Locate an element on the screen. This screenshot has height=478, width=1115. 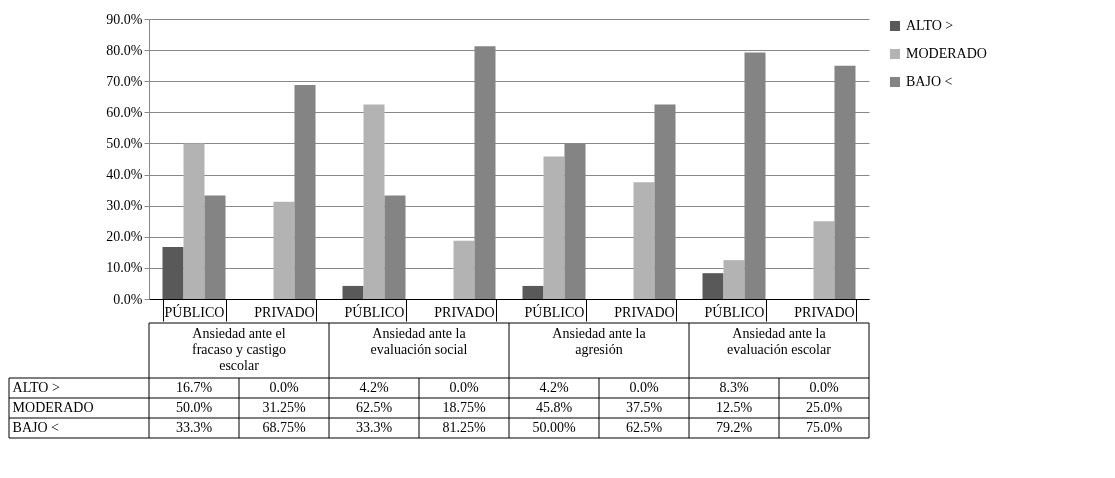
data-label: 25.0% is located at coordinates (824, 407).